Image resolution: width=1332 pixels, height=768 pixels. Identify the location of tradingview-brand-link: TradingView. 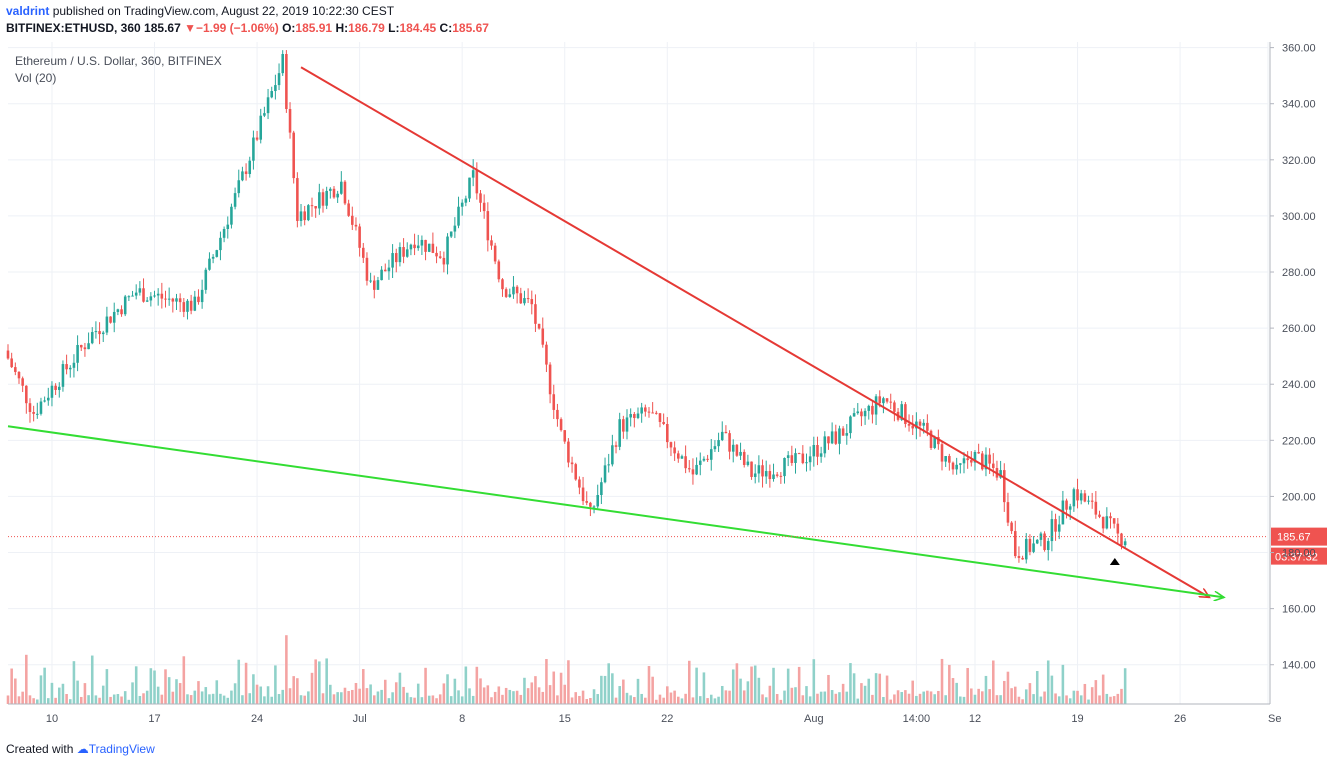
(121, 749).